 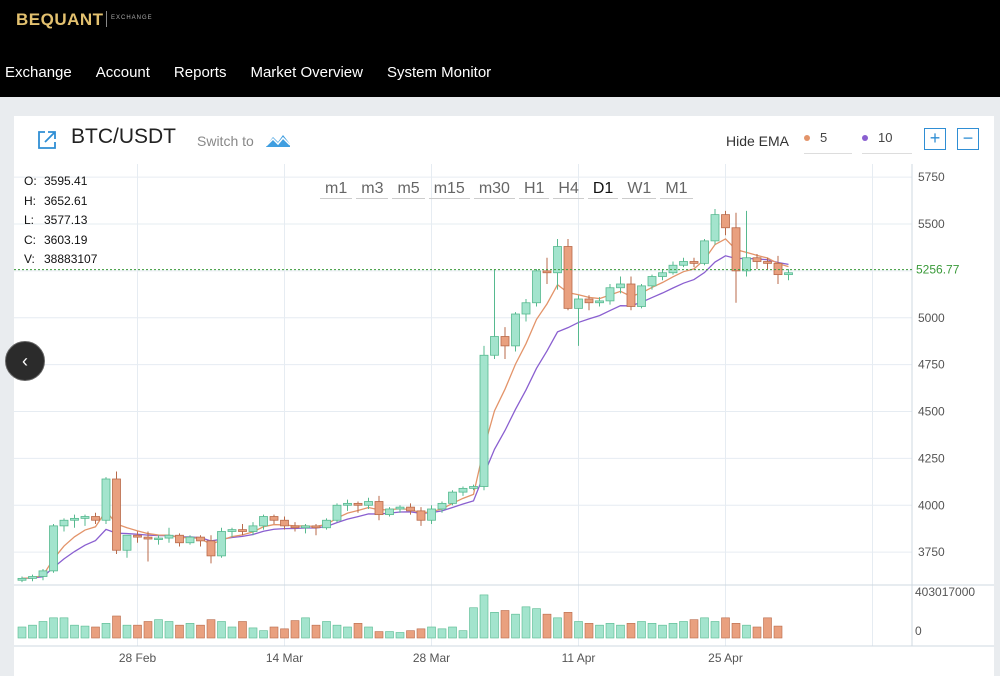 What do you see at coordinates (106, 19) in the screenshot?
I see `logo-divider` at bounding box center [106, 19].